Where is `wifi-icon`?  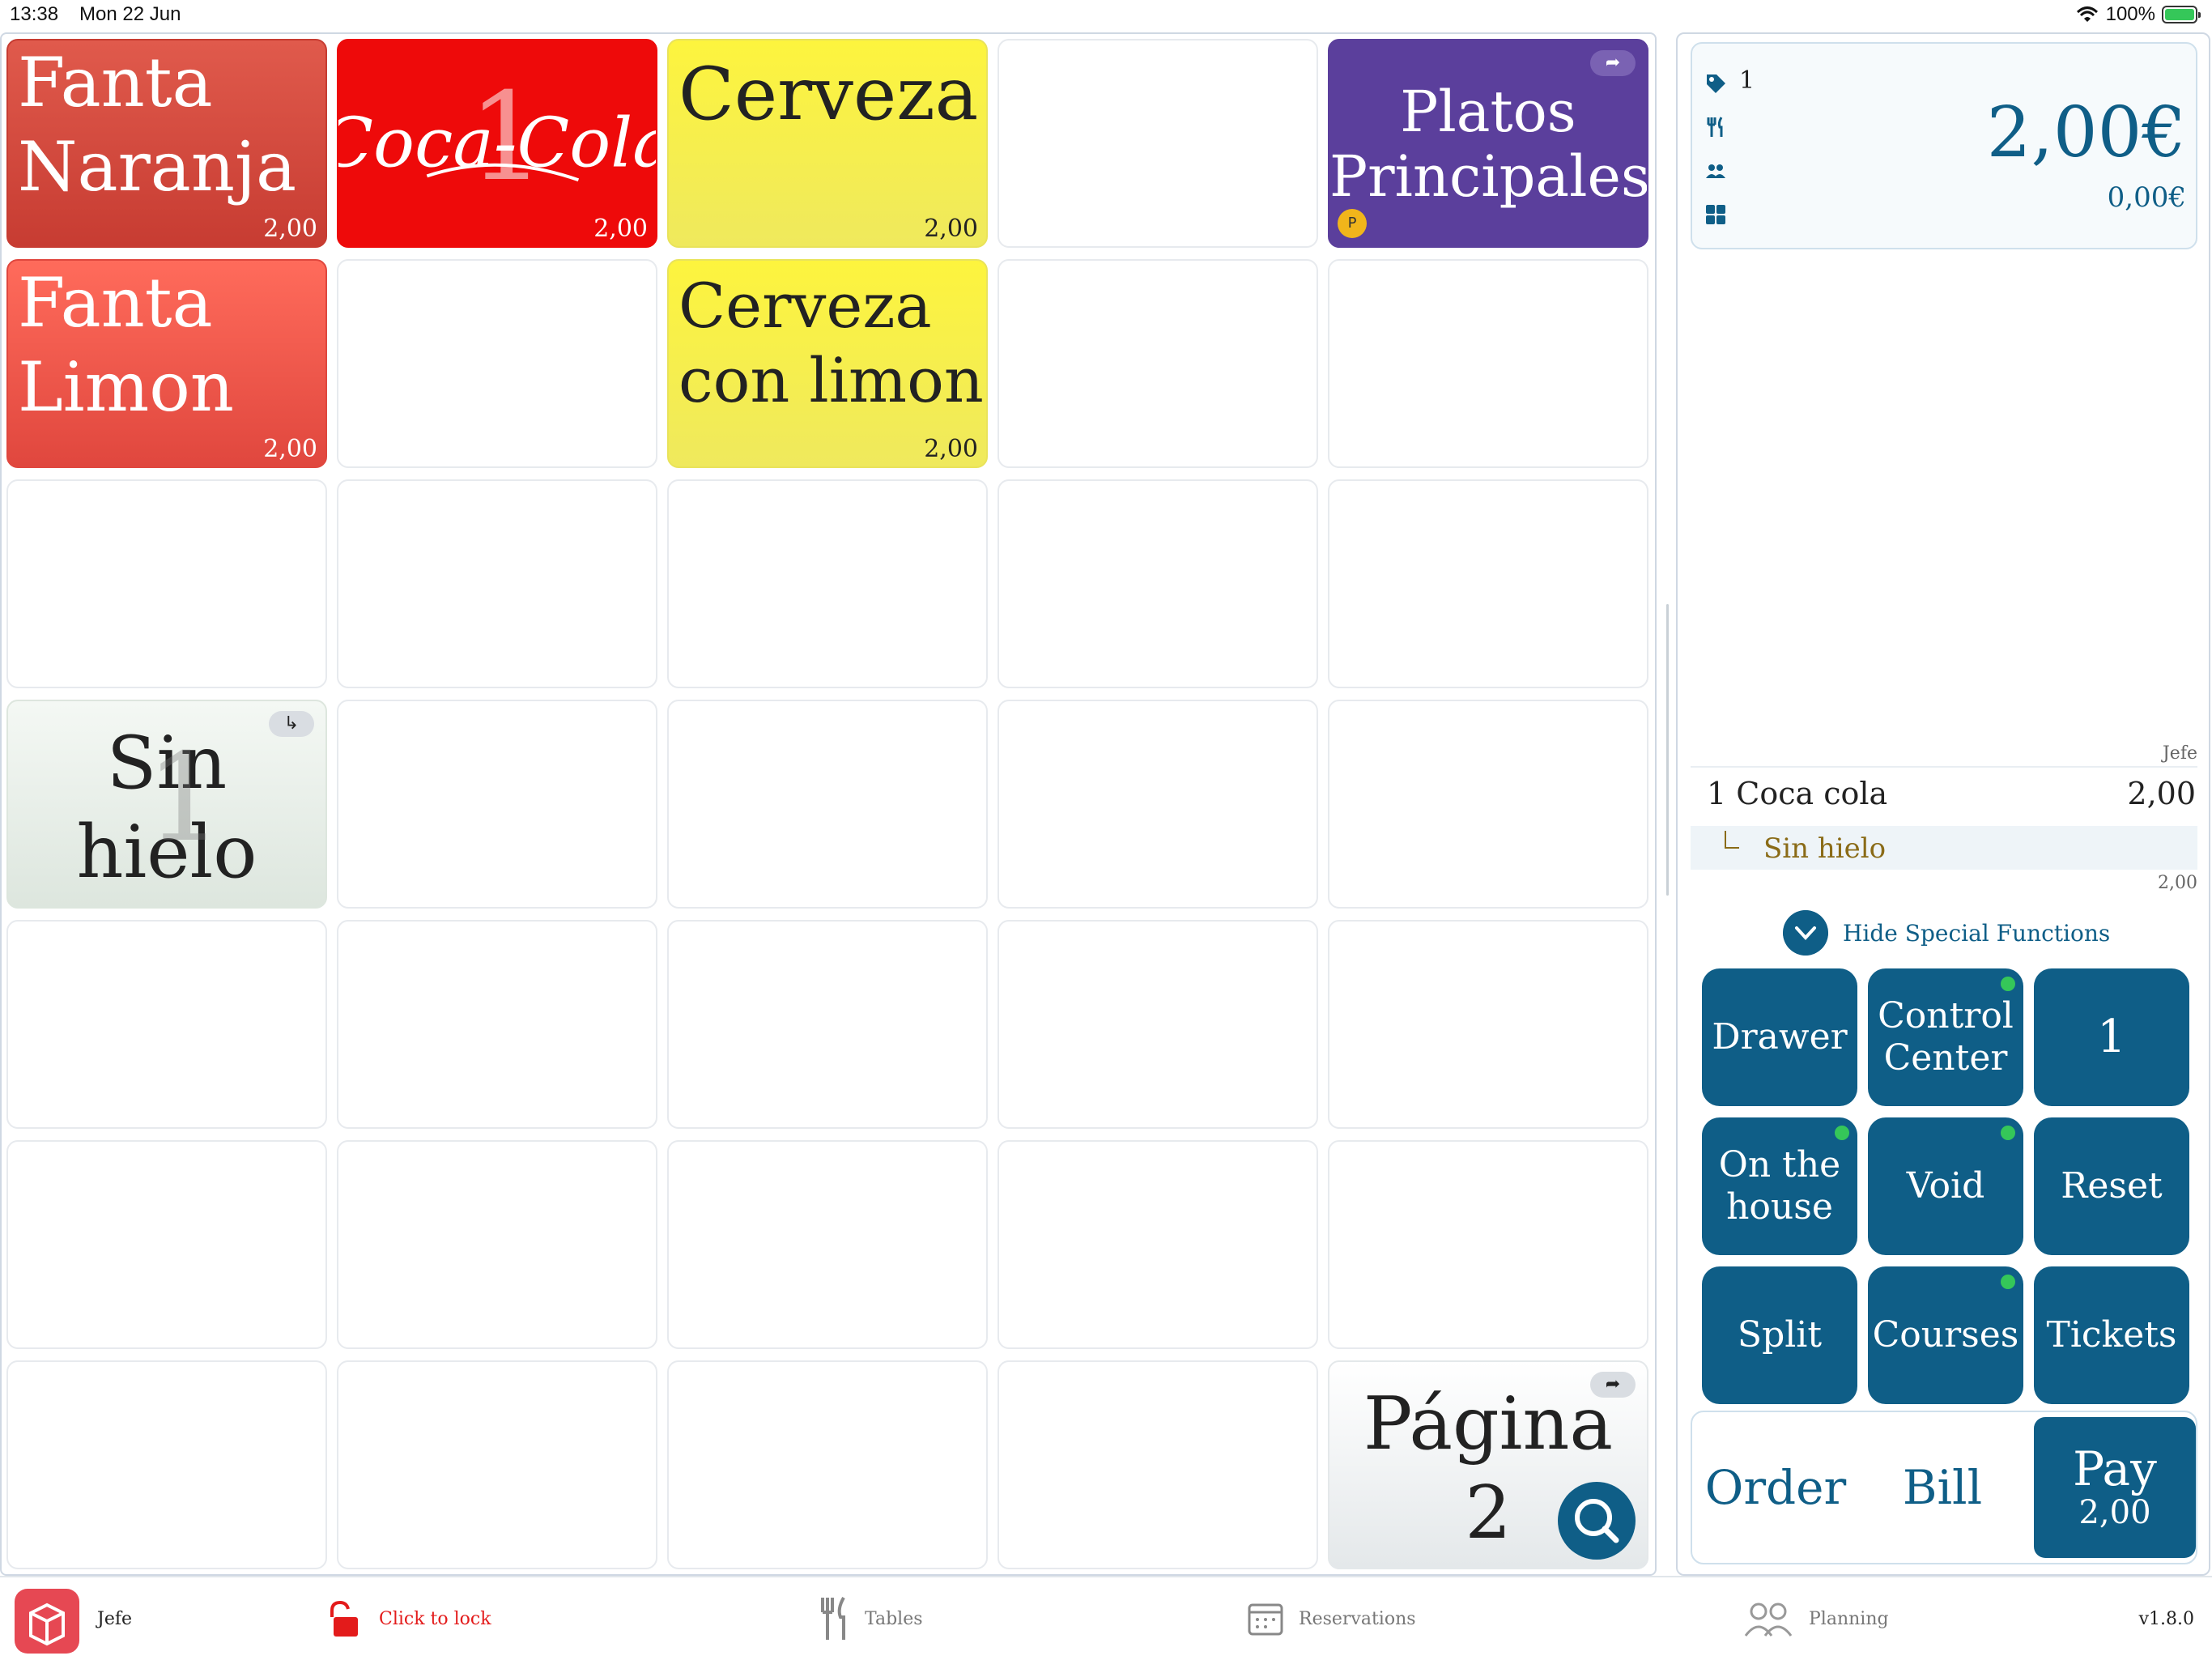
wifi-icon is located at coordinates (2087, 14).